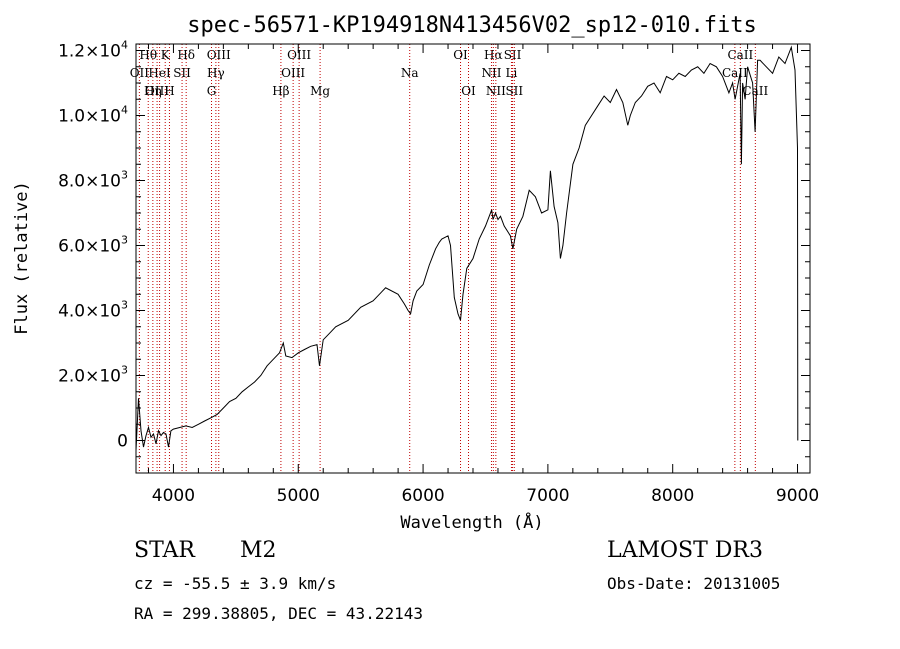 Image resolution: width=900 pixels, height=649 pixels. Describe the element at coordinates (22, 258) in the screenshot. I see `y-axis-label: Flux (relative)` at that location.